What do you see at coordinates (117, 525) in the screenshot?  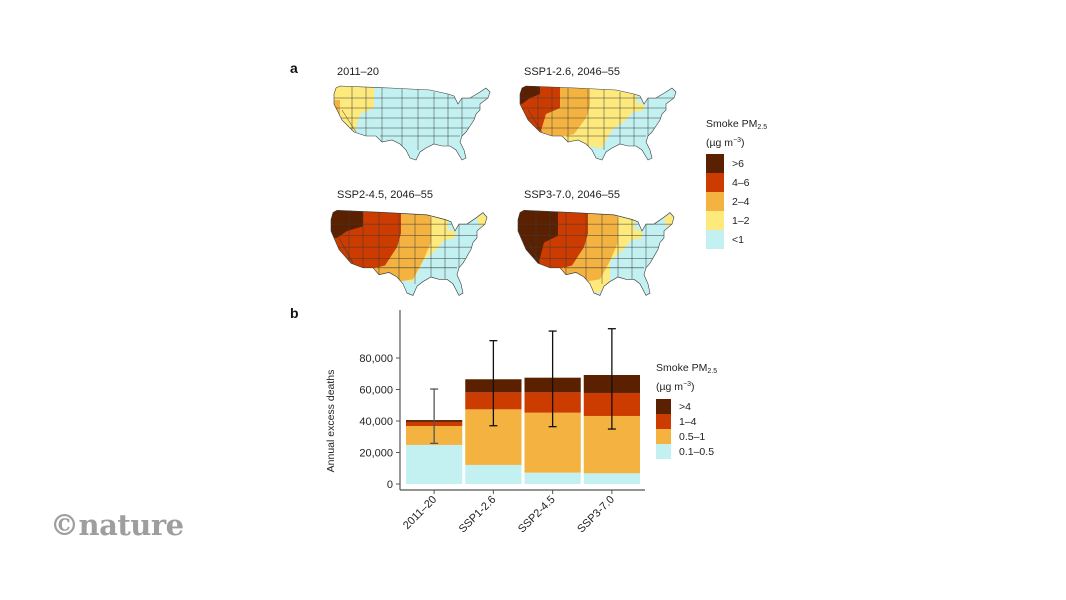 I see `nature-watermark-logo: ©nature` at bounding box center [117, 525].